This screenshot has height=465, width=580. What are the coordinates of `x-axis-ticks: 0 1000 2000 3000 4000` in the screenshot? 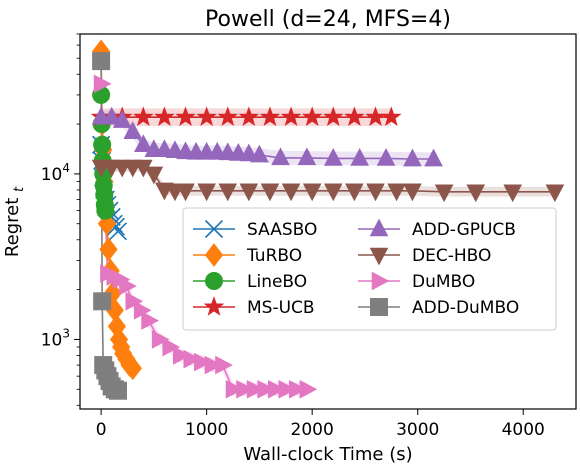 It's located at (320, 424).